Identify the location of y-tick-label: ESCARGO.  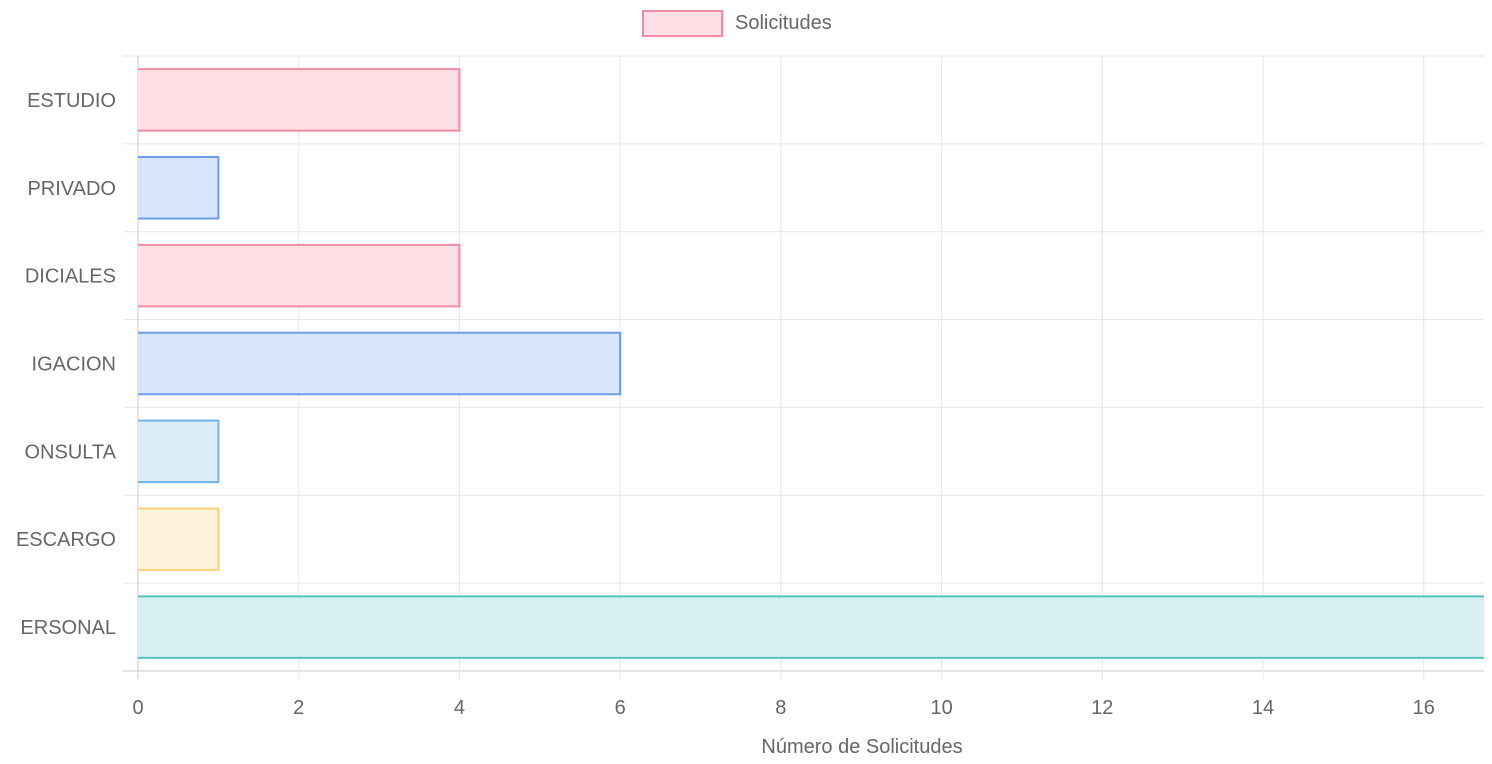
(66, 540).